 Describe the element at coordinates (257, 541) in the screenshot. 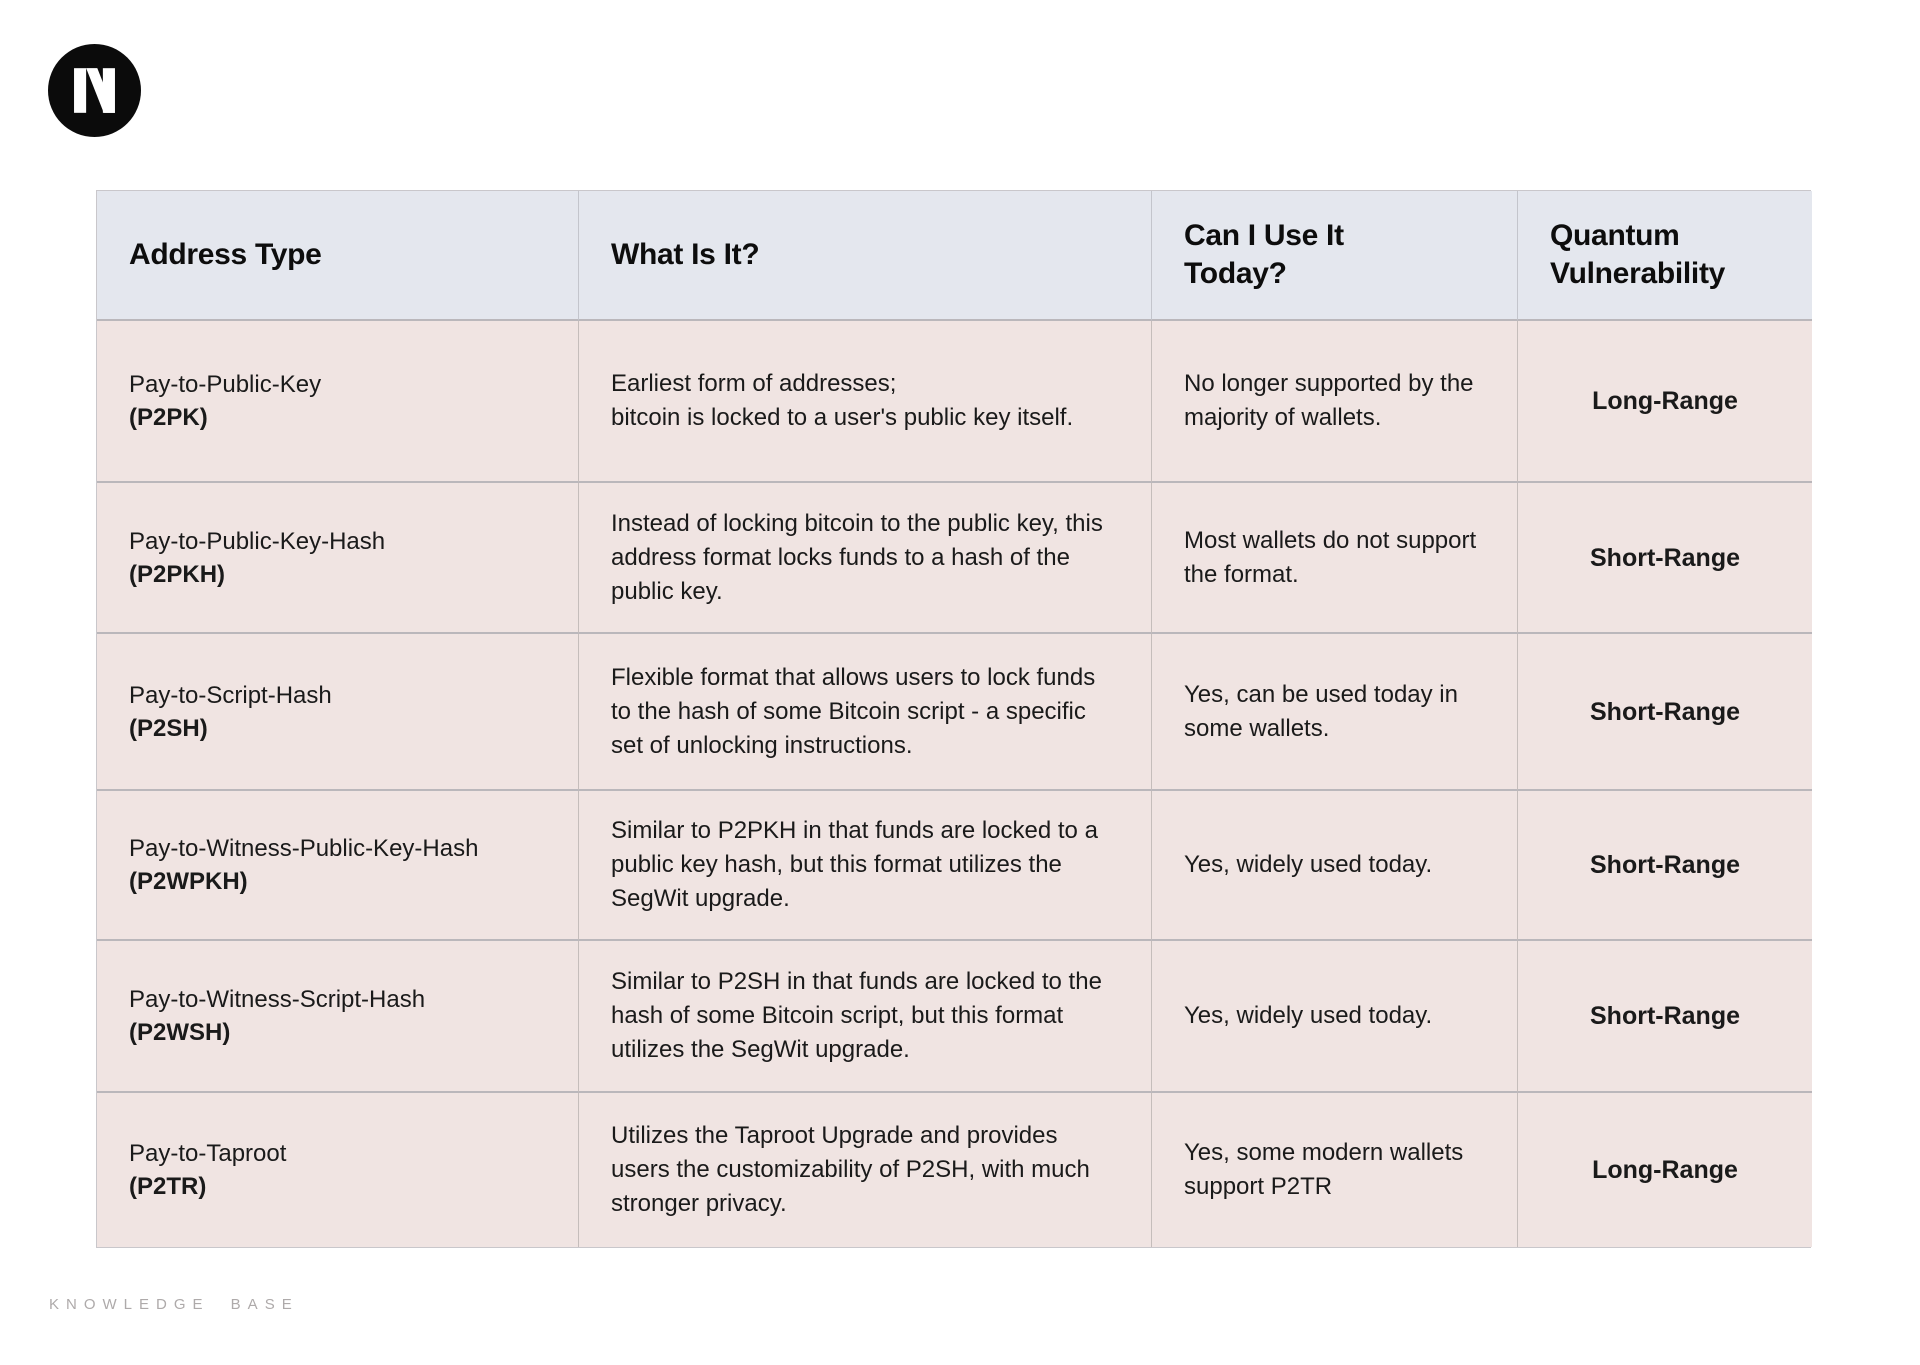

I see `address-name: Pay-to-Public-Key-Hash` at that location.